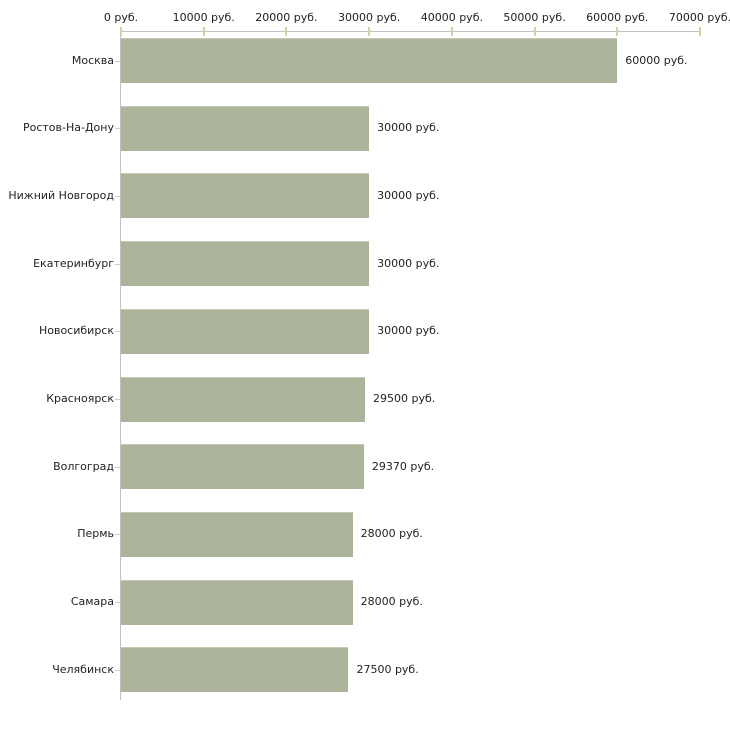  What do you see at coordinates (80, 398) in the screenshot?
I see `category-label: Красноярск` at bounding box center [80, 398].